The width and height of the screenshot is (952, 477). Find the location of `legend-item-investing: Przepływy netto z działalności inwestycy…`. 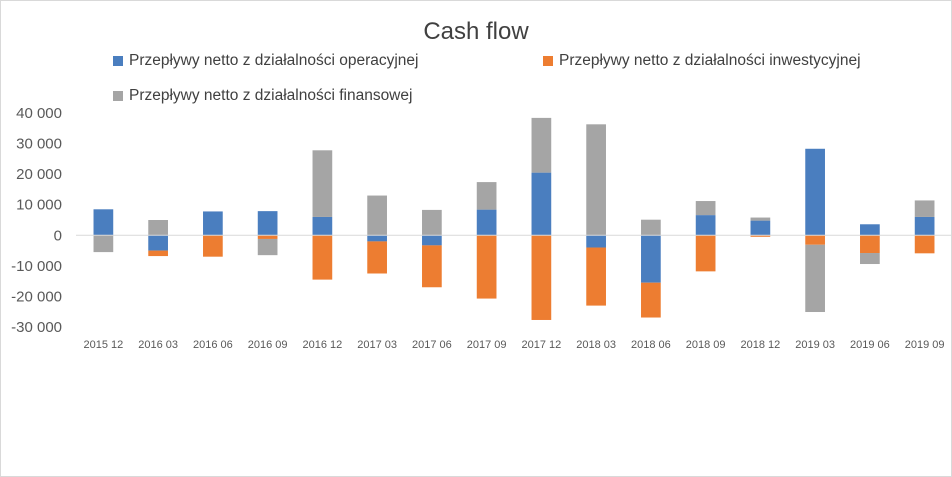

legend-item-investing: Przepływy netto z działalności inwestycy… is located at coordinates (702, 61).